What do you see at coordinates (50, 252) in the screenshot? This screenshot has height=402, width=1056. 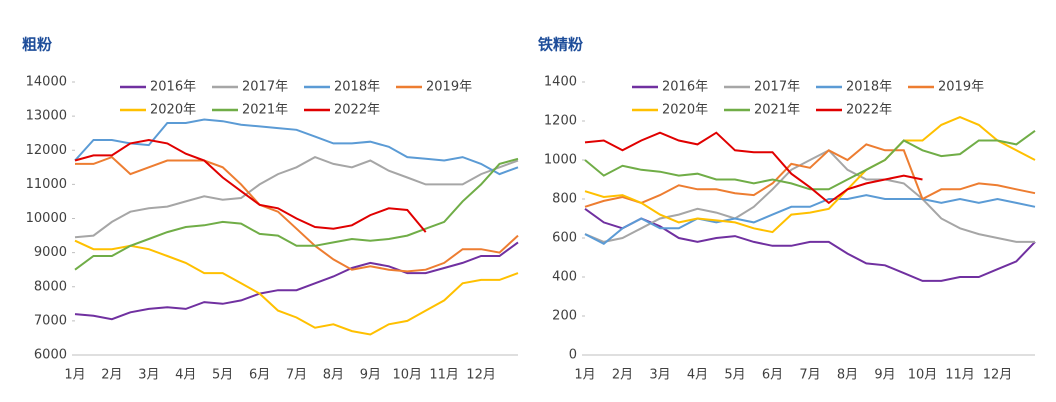 I see `y-tick-label: 9000` at bounding box center [50, 252].